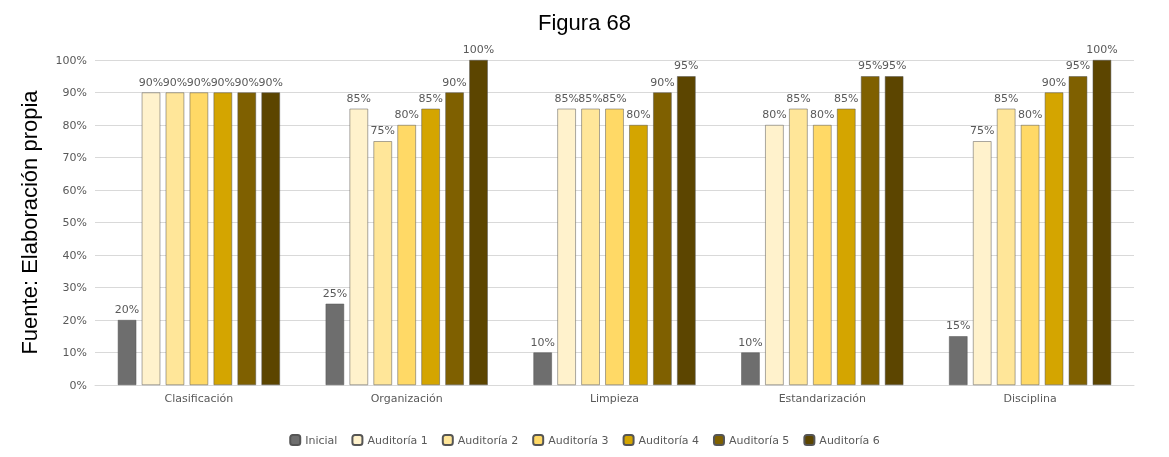  I want to click on x-tick-label: Estandarización, so click(822, 398).